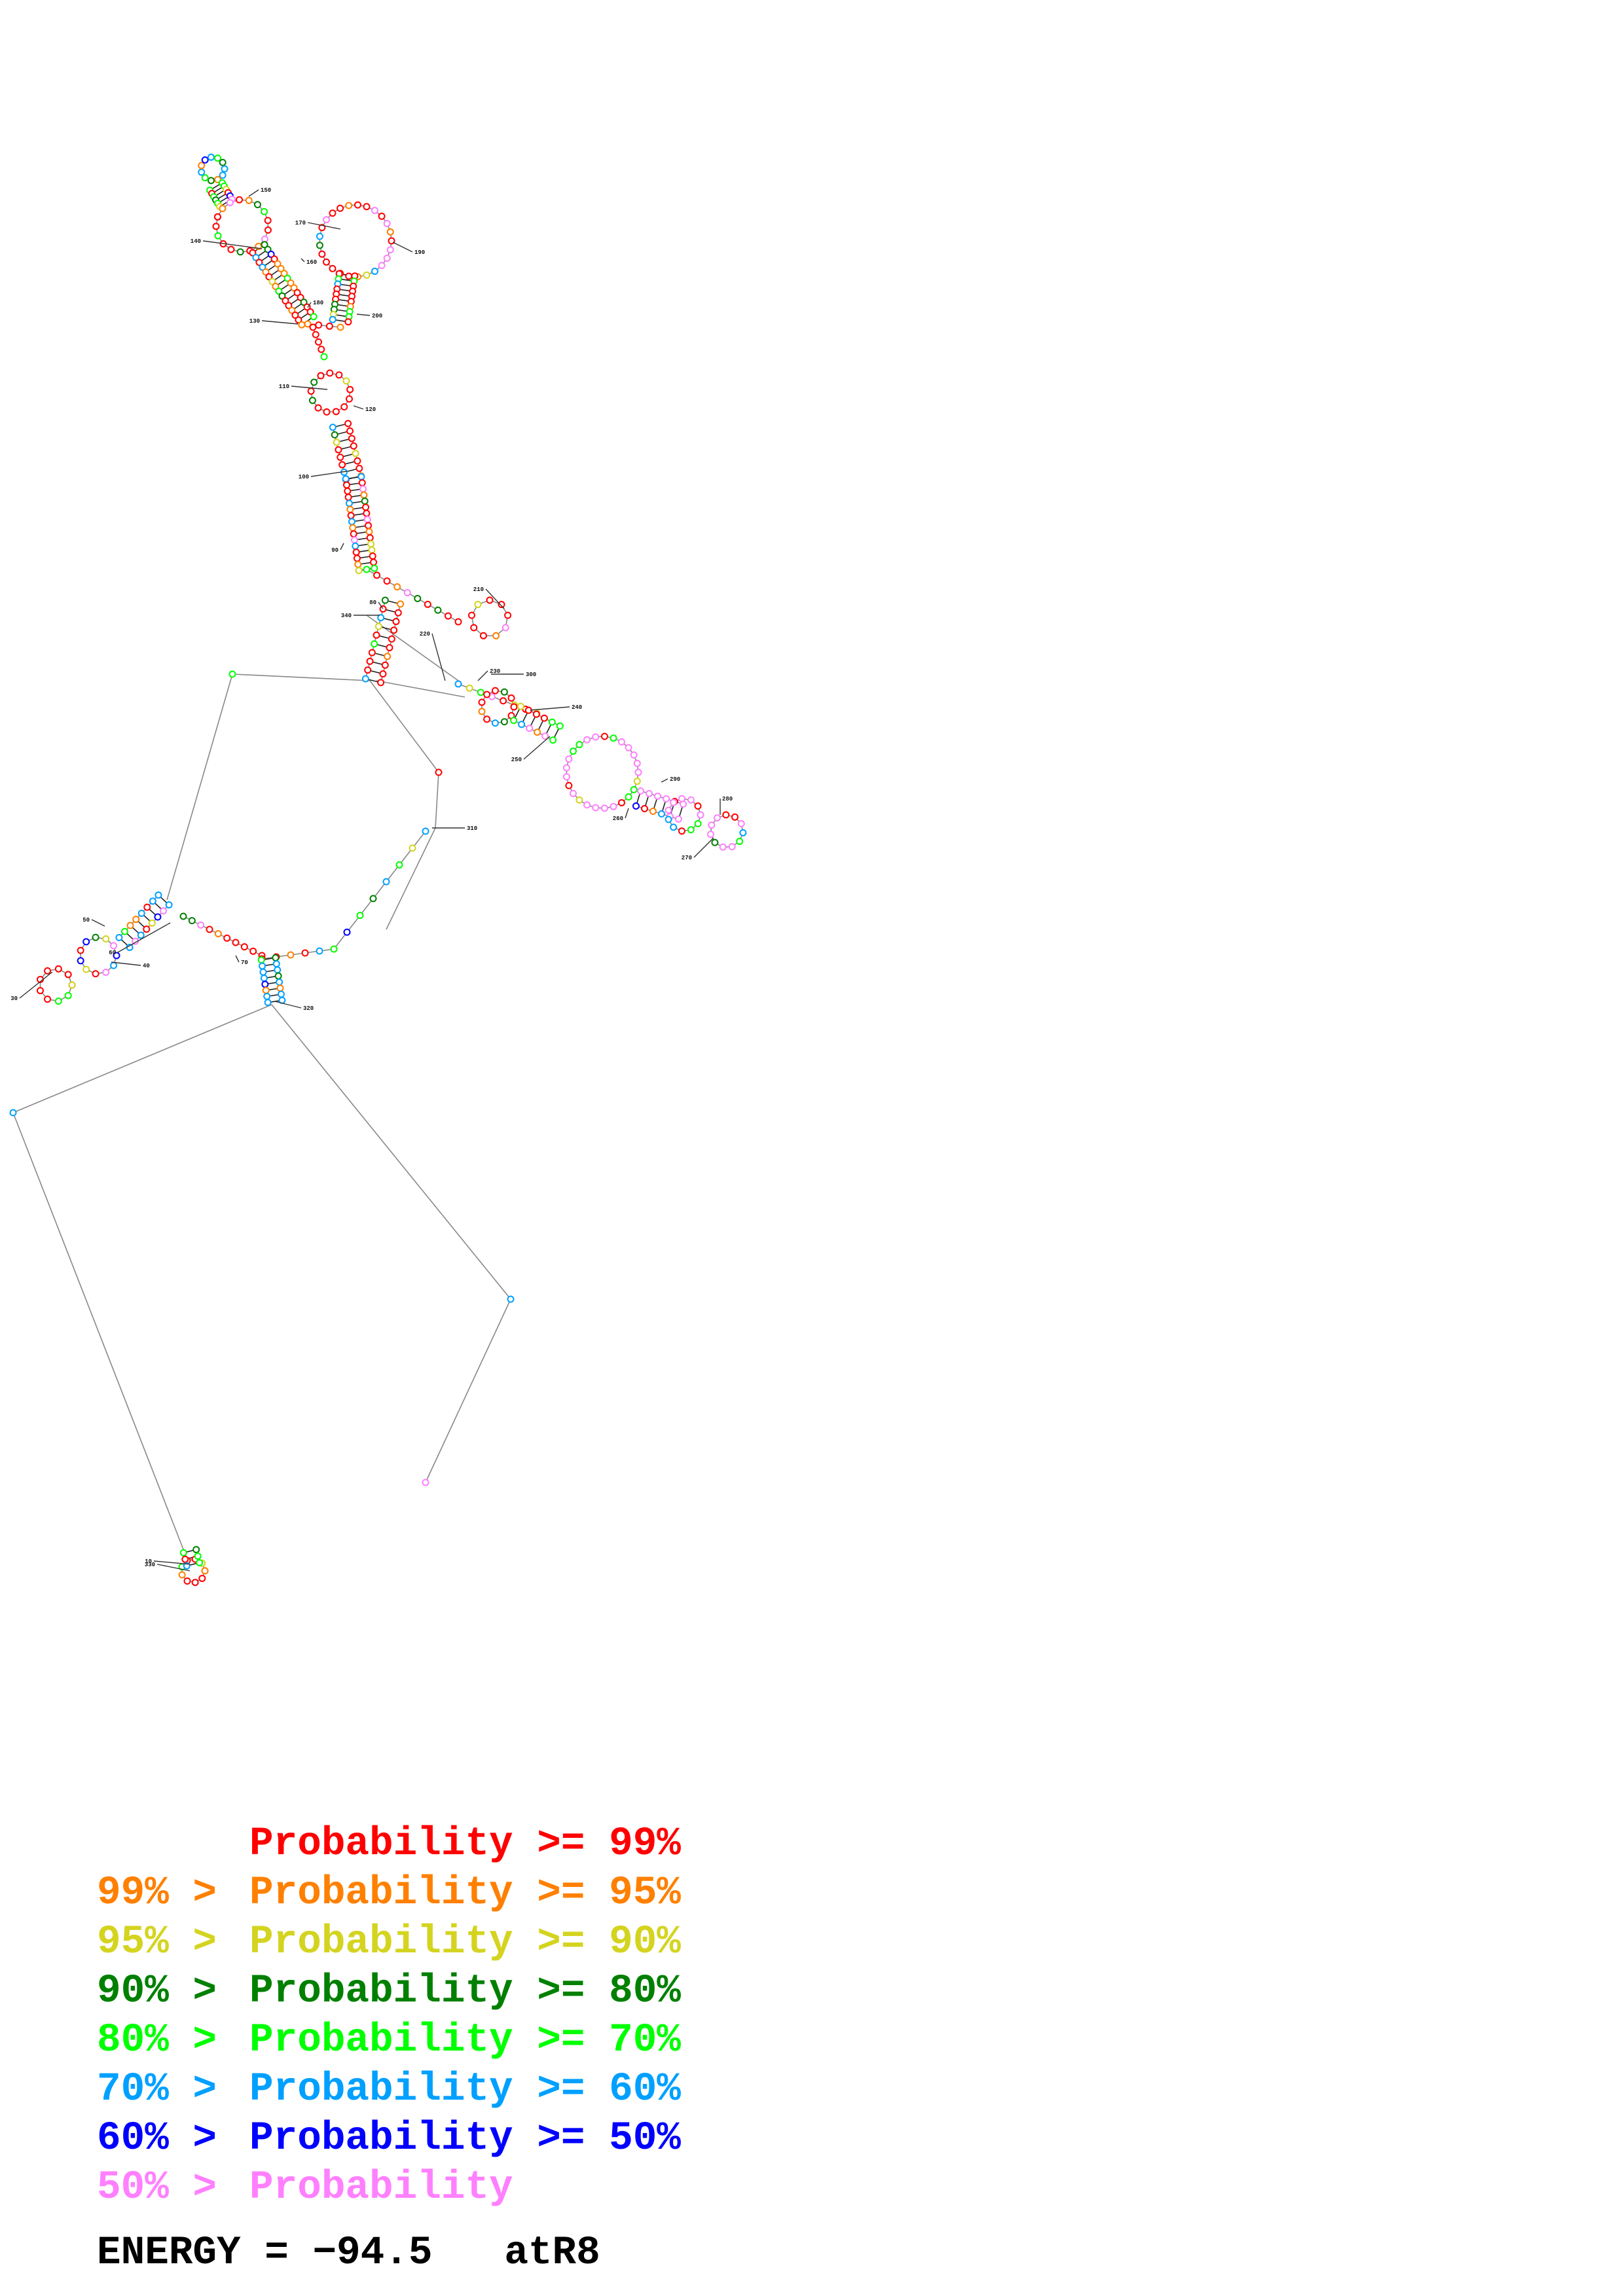 Image resolution: width=1623 pixels, height=2296 pixels. Describe the element at coordinates (318, 303) in the screenshot. I see `position-label: 180` at that location.